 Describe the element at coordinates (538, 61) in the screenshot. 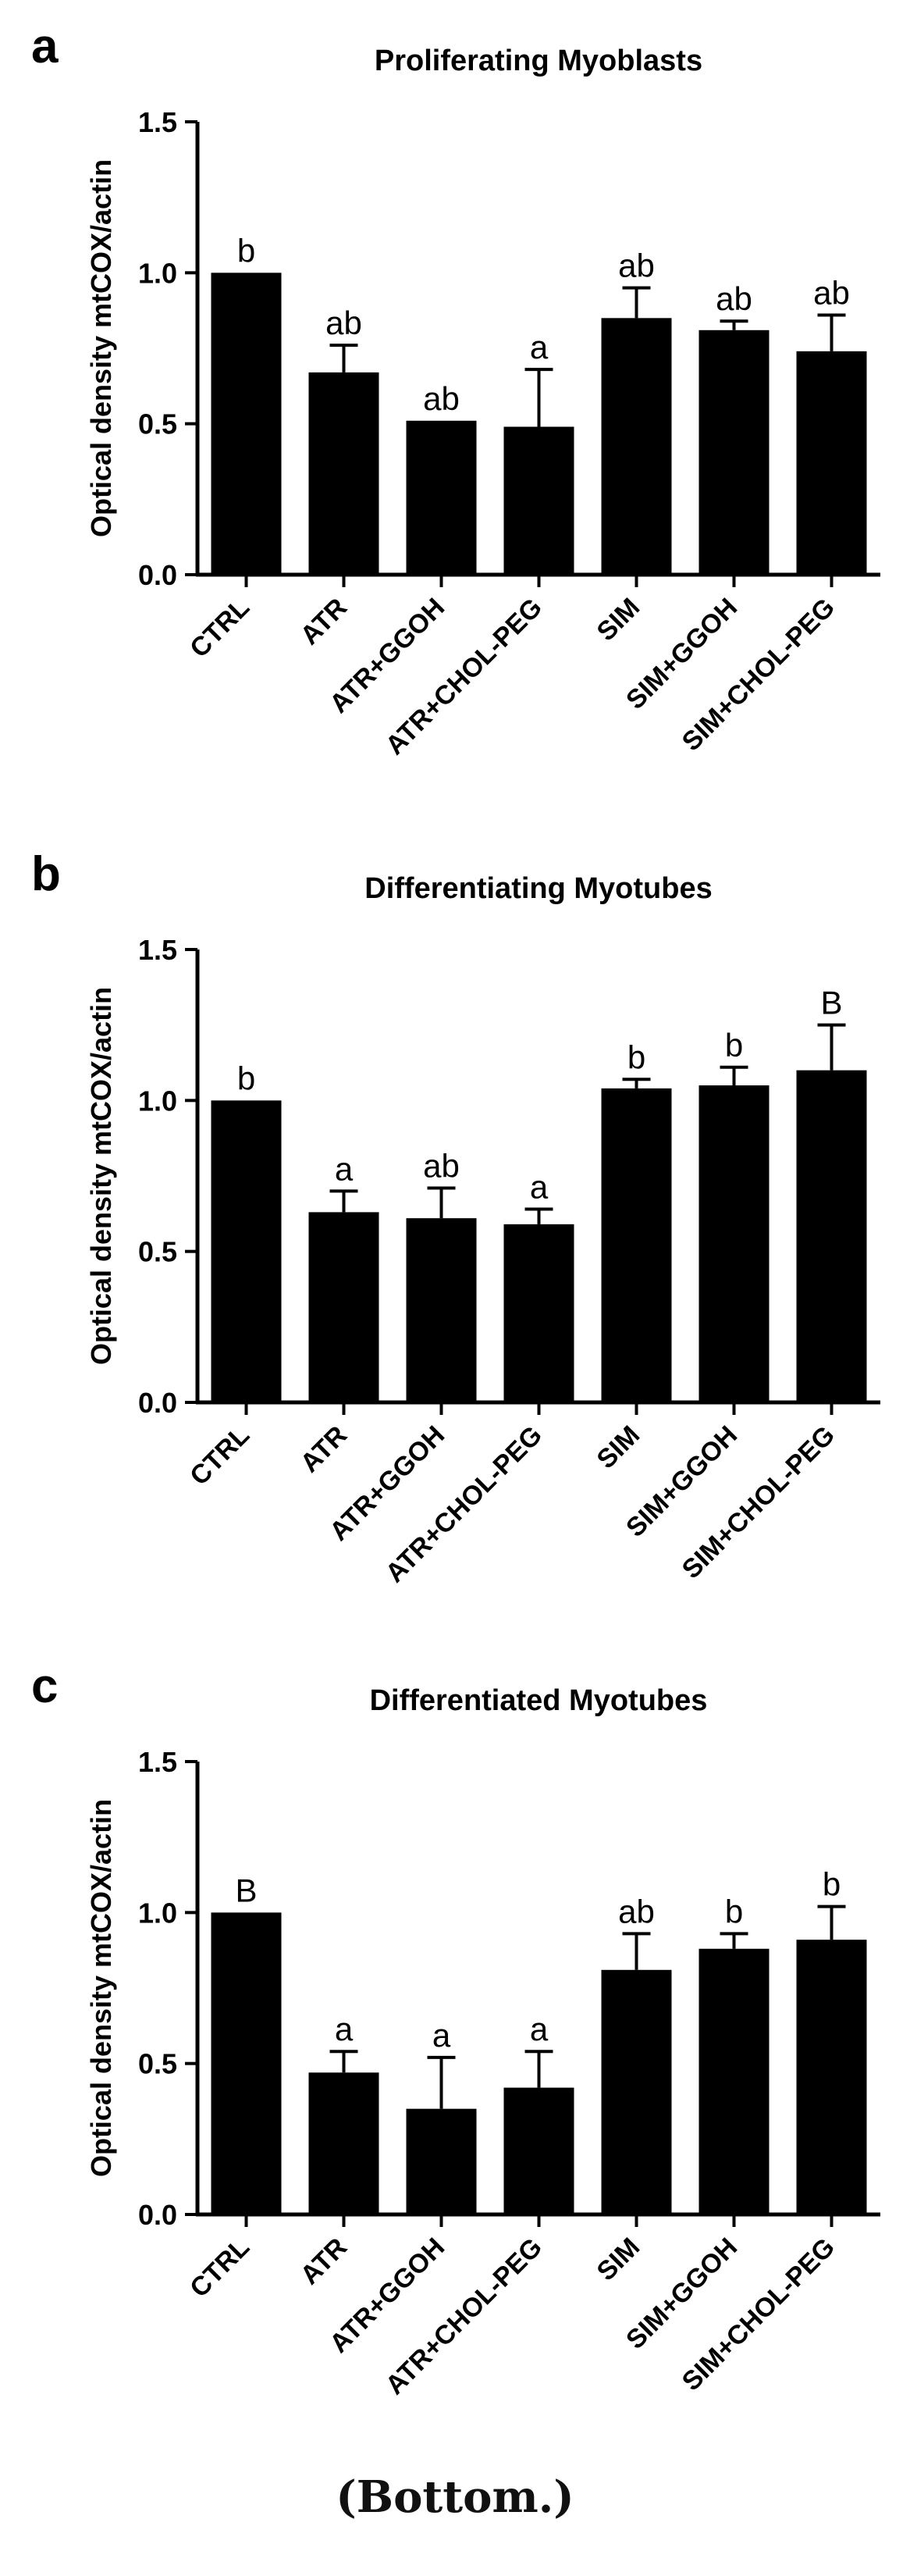

I see `chart-title: Proliferating Myoblasts` at that location.